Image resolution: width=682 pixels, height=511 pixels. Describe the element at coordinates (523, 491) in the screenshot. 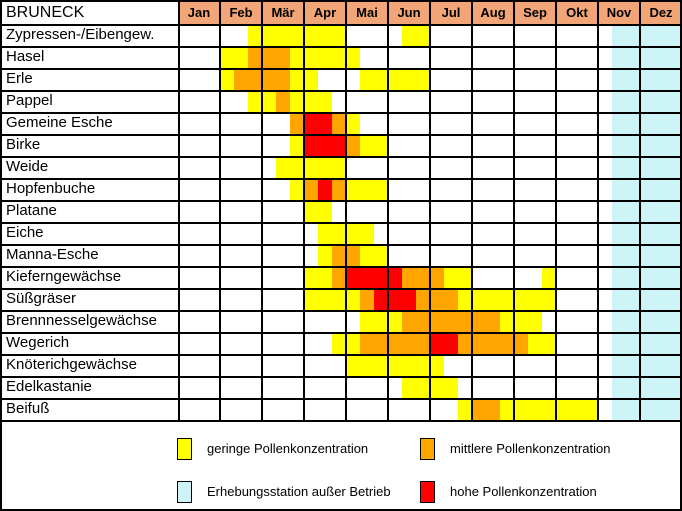

I see `legend-label-high: hohe Pollenkonzentration` at that location.